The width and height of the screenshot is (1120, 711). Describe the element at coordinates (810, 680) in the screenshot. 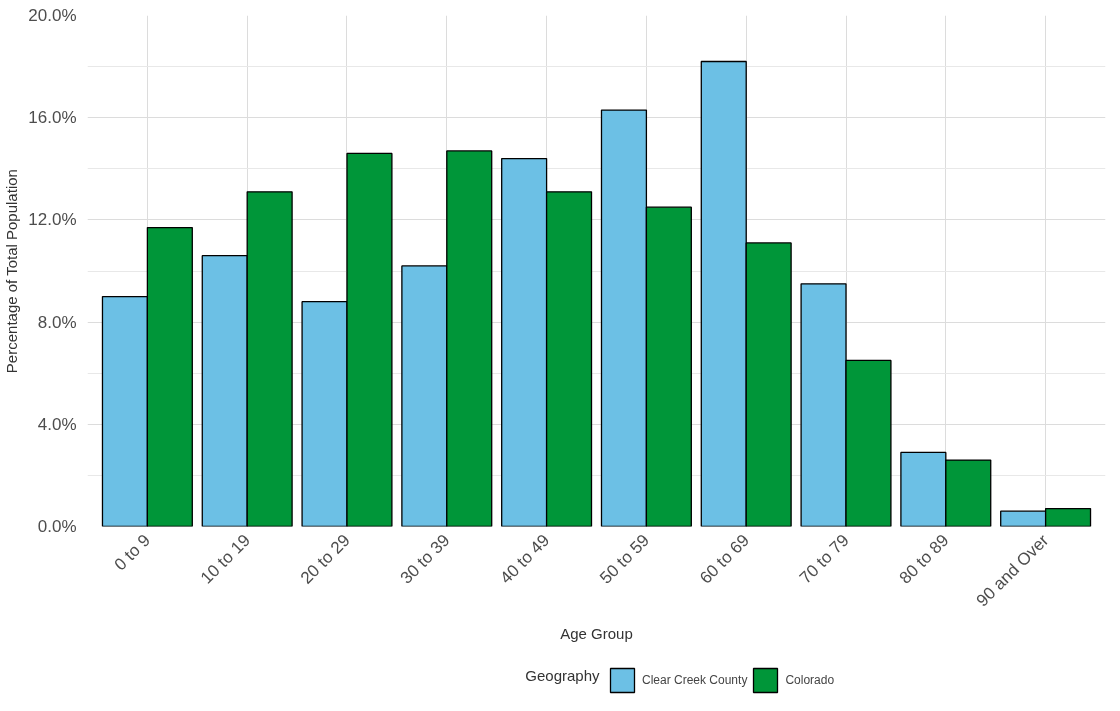

I see `legend-label: Colorado` at that location.